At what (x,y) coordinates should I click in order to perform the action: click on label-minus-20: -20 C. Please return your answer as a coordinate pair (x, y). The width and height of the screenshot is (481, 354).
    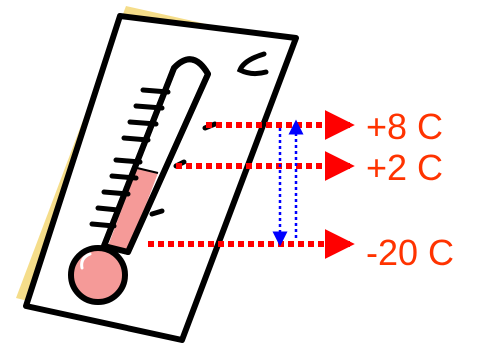
    Looking at the image, I should click on (410, 252).